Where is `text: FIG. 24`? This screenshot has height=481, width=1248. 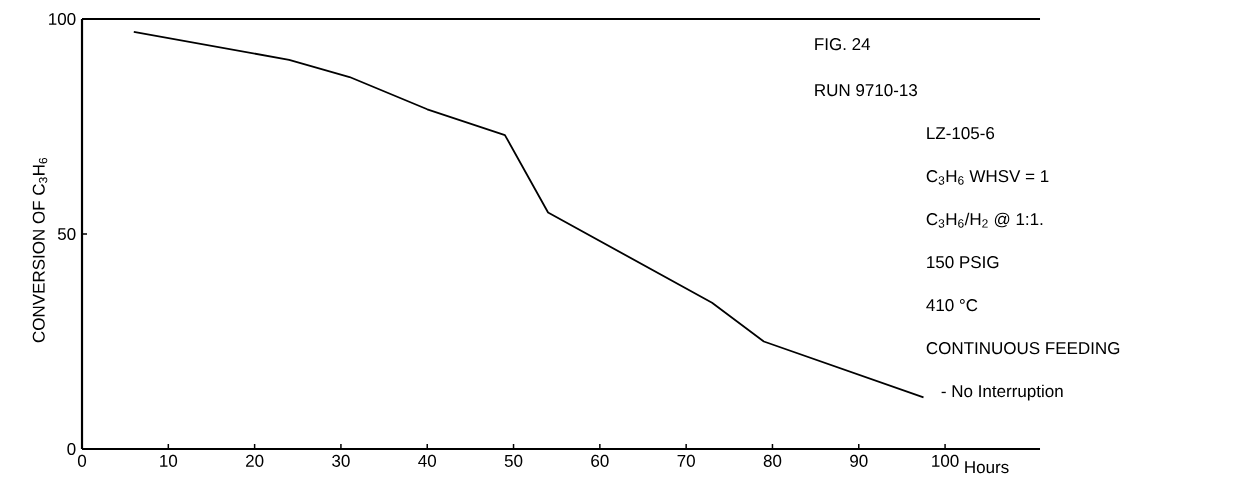 text: FIG. 24 is located at coordinates (843, 44).